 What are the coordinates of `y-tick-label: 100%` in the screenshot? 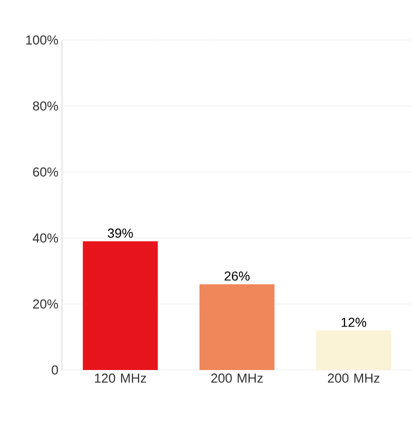 It's located at (42, 40).